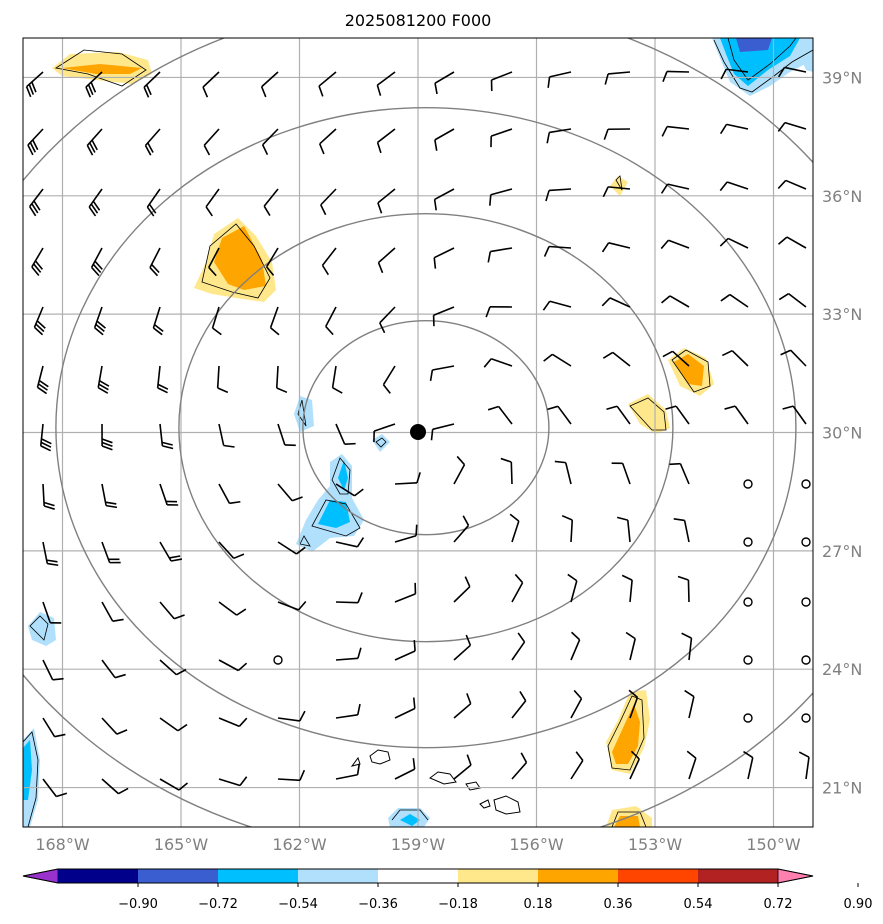  I want to click on longitude-labels: 168°W 165°W 162°W 159°W 156°W 153°W 150°W, so click(418, 844).